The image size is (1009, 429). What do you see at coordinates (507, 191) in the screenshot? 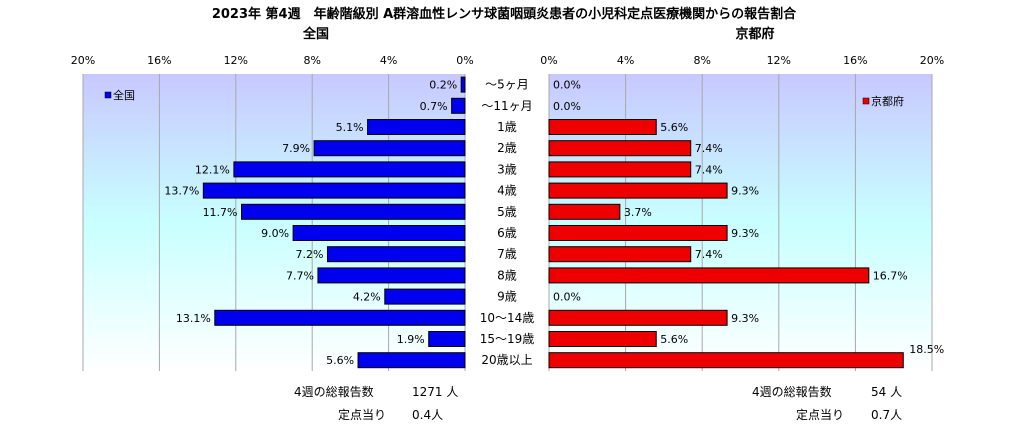
I see `category-label: 4歳` at bounding box center [507, 191].